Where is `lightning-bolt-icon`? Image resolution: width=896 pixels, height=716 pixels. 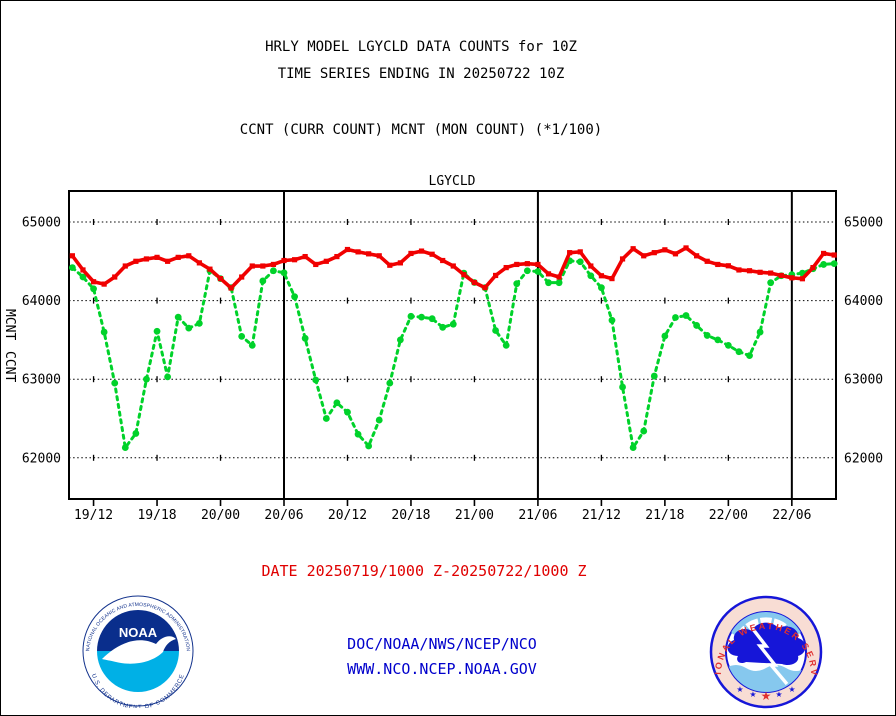 lightning-bolt-icon is located at coordinates (768, 654).